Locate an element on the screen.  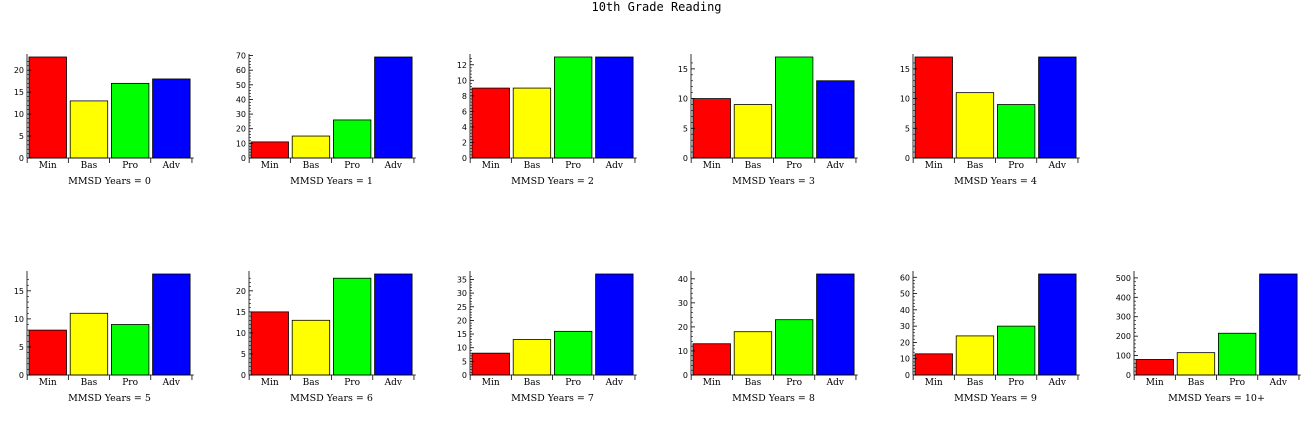
y-tick-label: 4 is located at coordinates (464, 127).